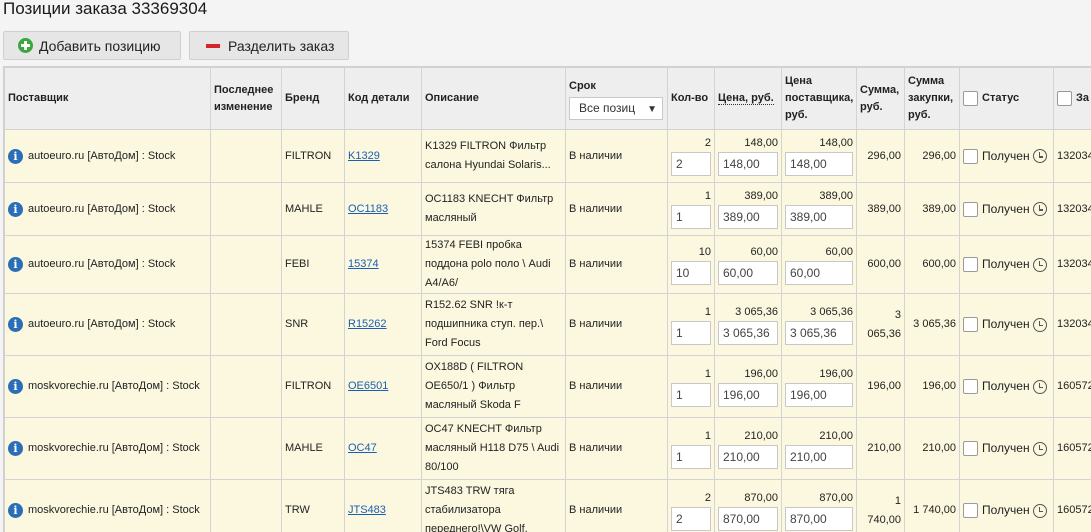 The height and width of the screenshot is (532, 1091). What do you see at coordinates (881, 449) in the screenshot?
I see `cell-sum: 210,00` at bounding box center [881, 449].